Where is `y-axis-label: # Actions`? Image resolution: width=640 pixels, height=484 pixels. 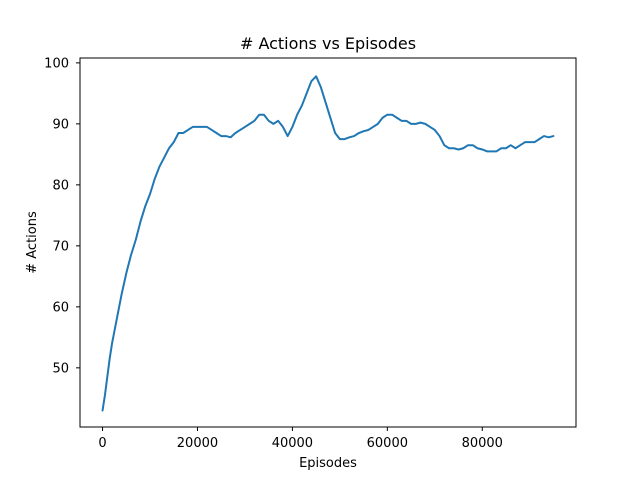
y-axis-label: # Actions is located at coordinates (32, 242).